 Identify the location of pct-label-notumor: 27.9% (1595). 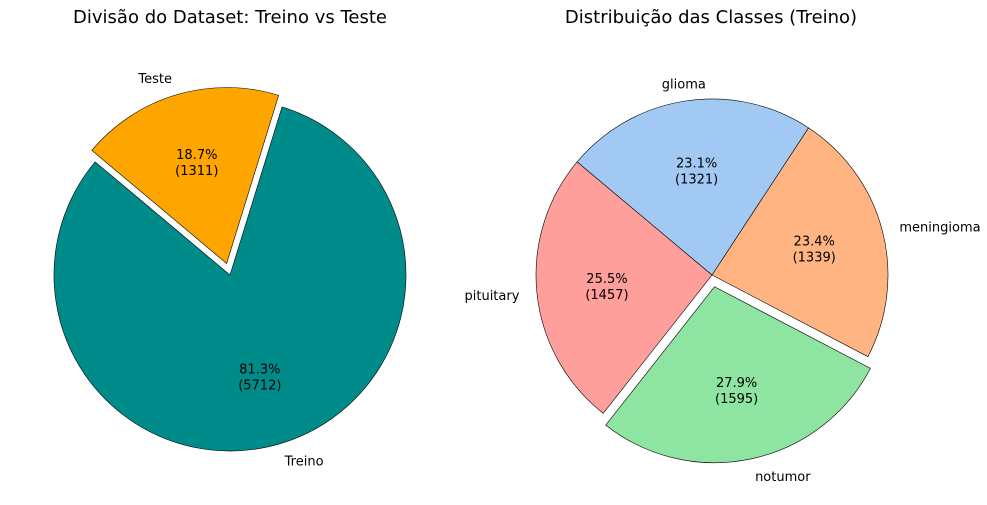
(736, 391).